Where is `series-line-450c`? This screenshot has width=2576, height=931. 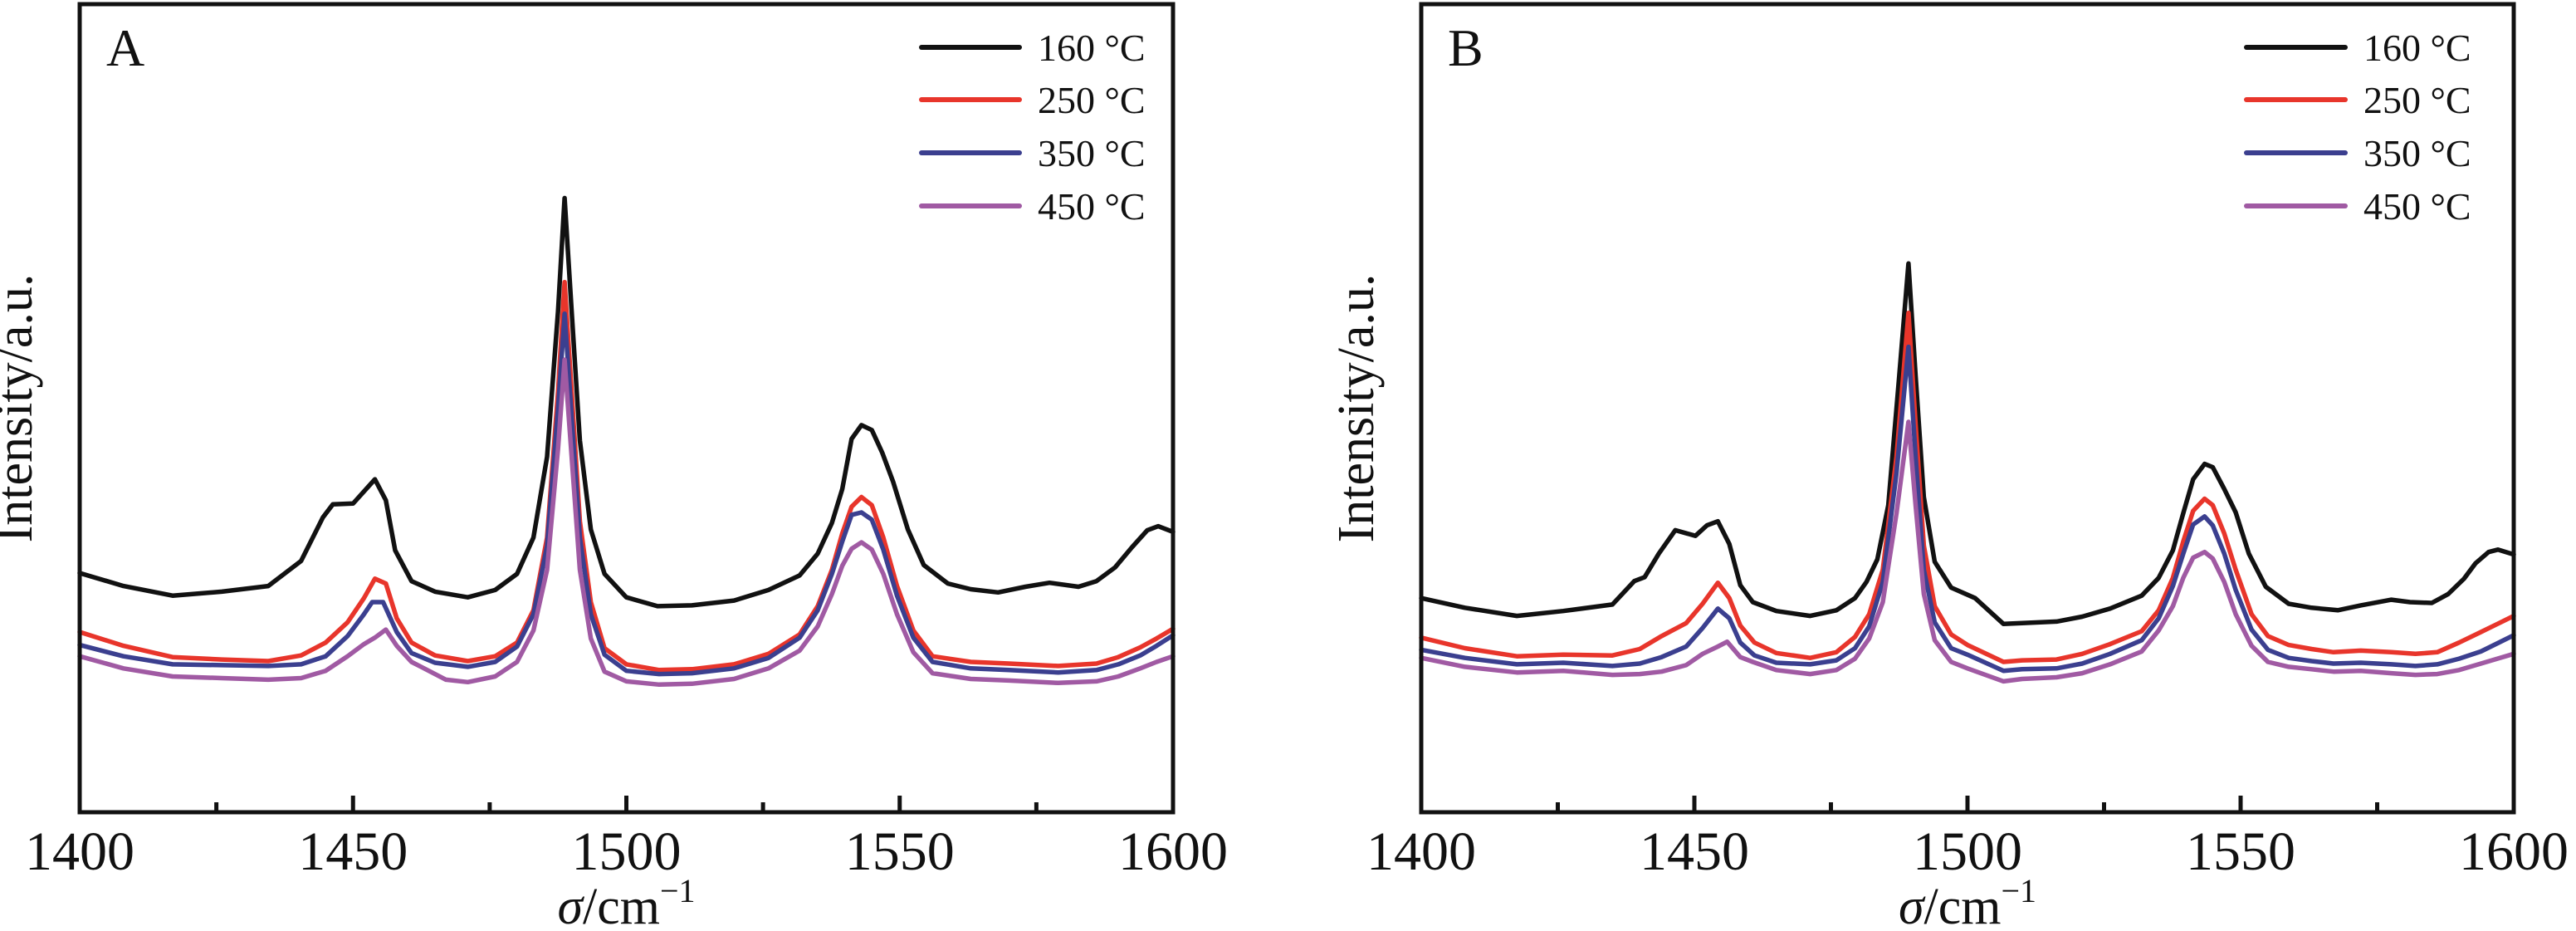
series-line-450c is located at coordinates (1967, 551).